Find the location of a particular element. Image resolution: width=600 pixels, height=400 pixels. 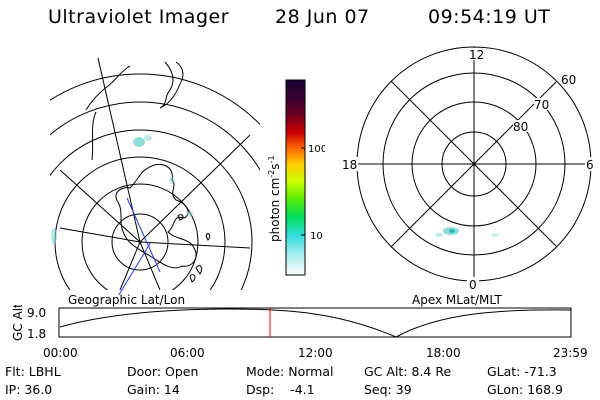

mlt-label-18: 18 is located at coordinates (349, 165).